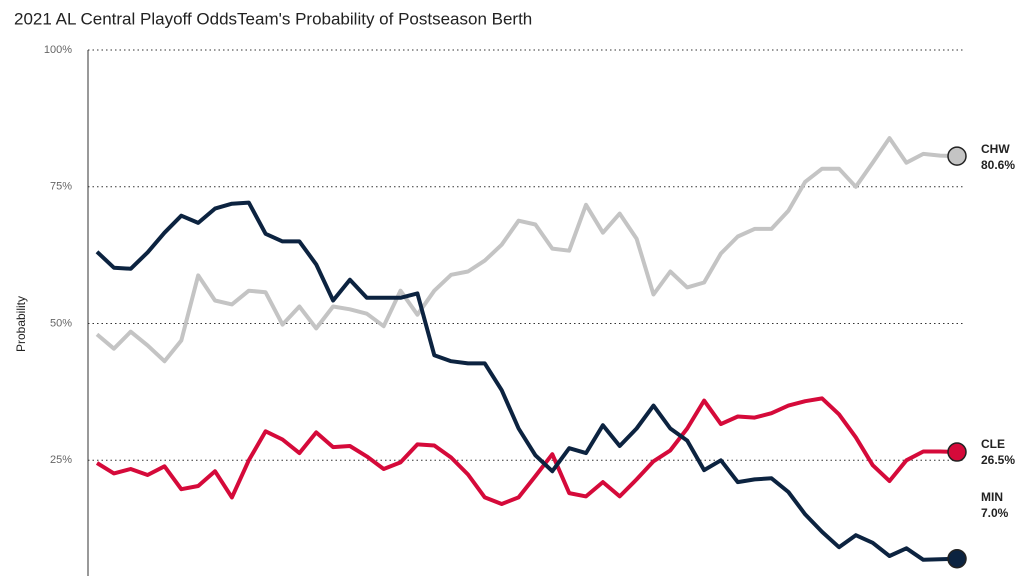  I want to click on legend-label: CHW, so click(995, 149).